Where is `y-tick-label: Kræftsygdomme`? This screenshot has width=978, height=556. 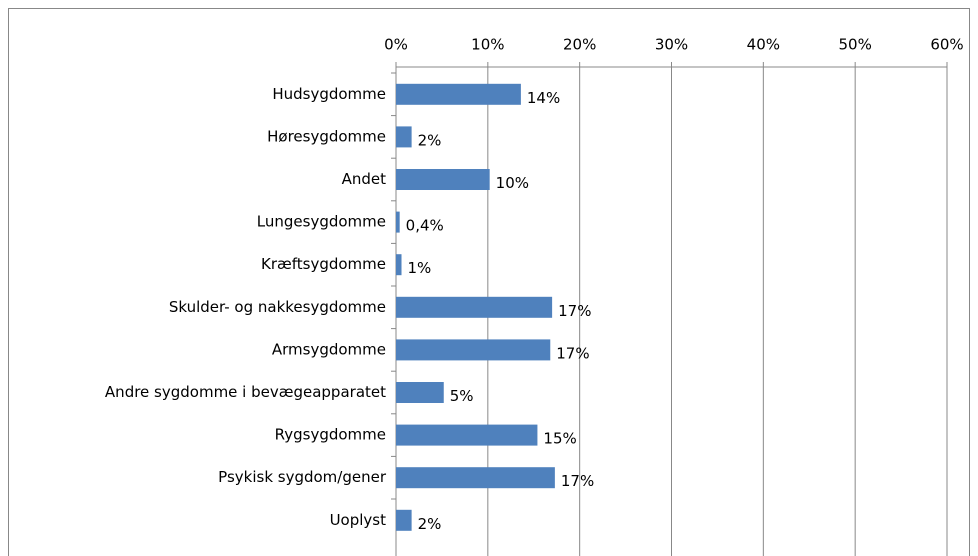
y-tick-label: Kræftsygdomme is located at coordinates (323, 264).